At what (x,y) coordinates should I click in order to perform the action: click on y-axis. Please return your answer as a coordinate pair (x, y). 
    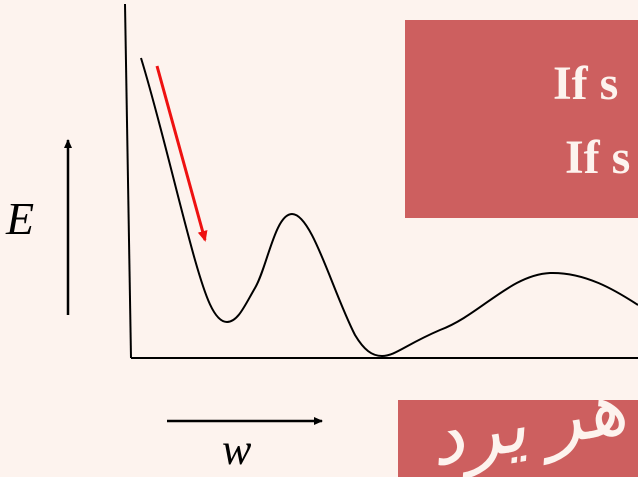
    Looking at the image, I should click on (128, 181).